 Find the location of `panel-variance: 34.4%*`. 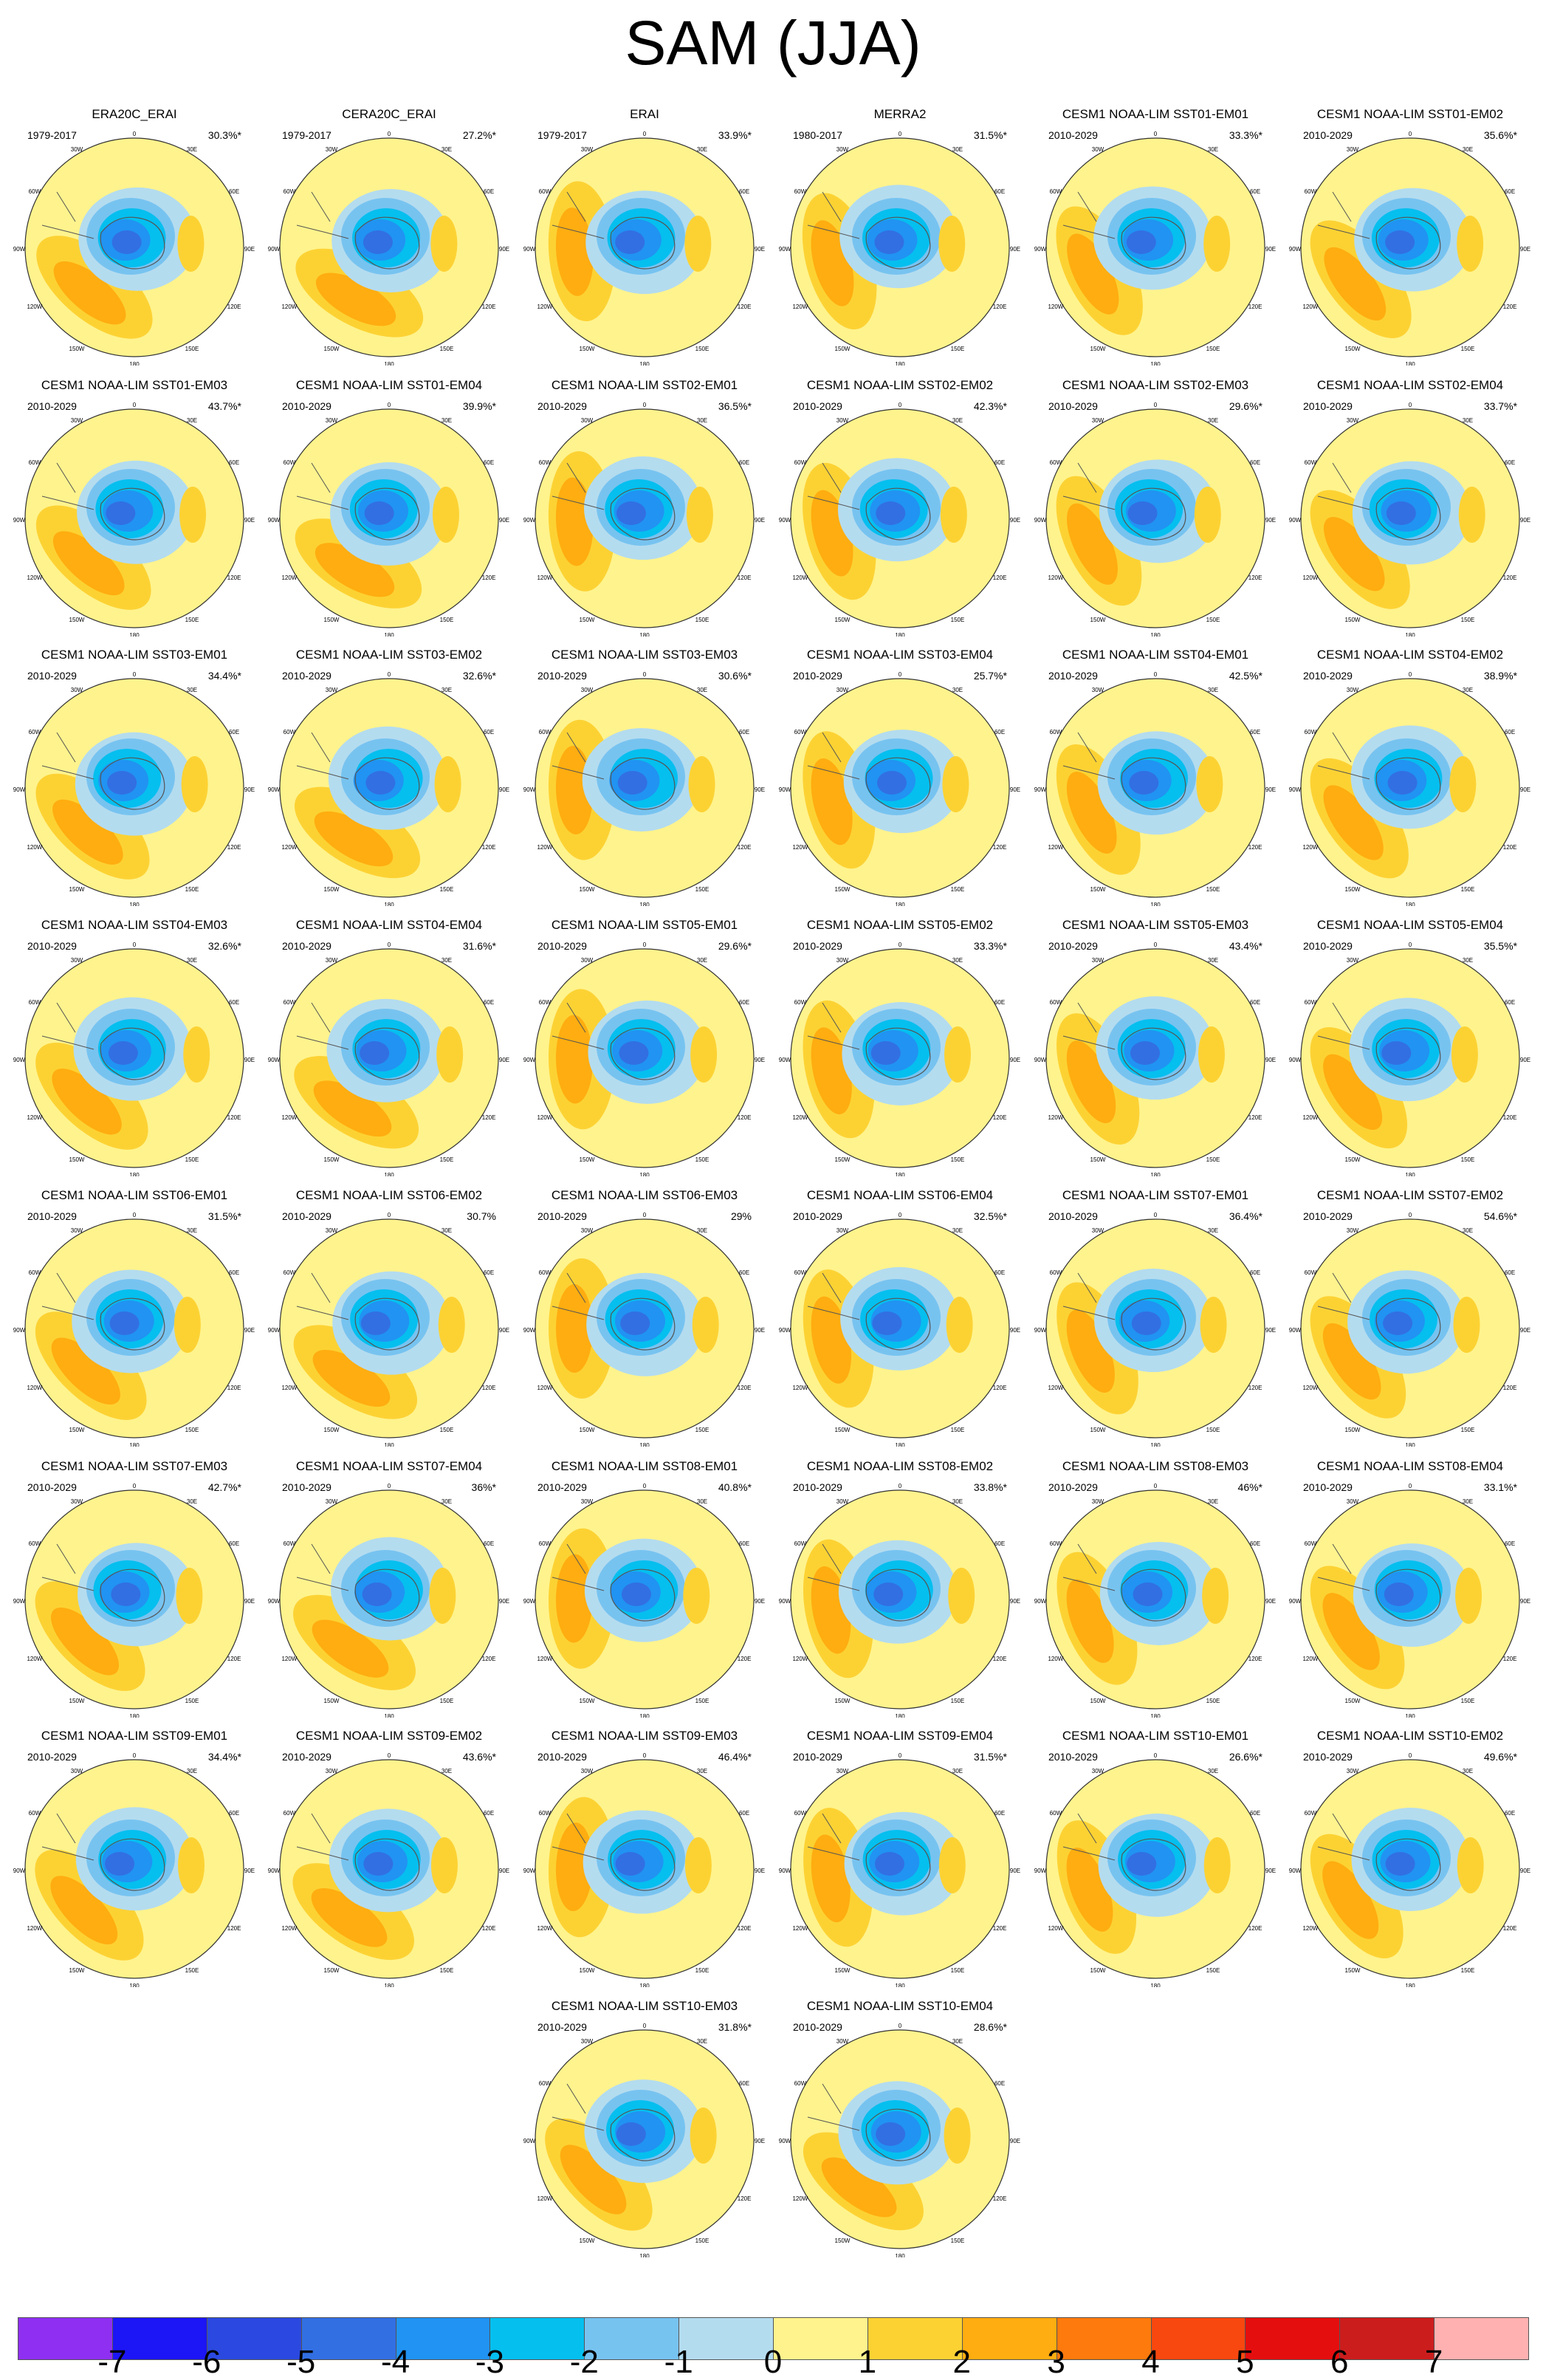

panel-variance: 34.4%* is located at coordinates (224, 1757).